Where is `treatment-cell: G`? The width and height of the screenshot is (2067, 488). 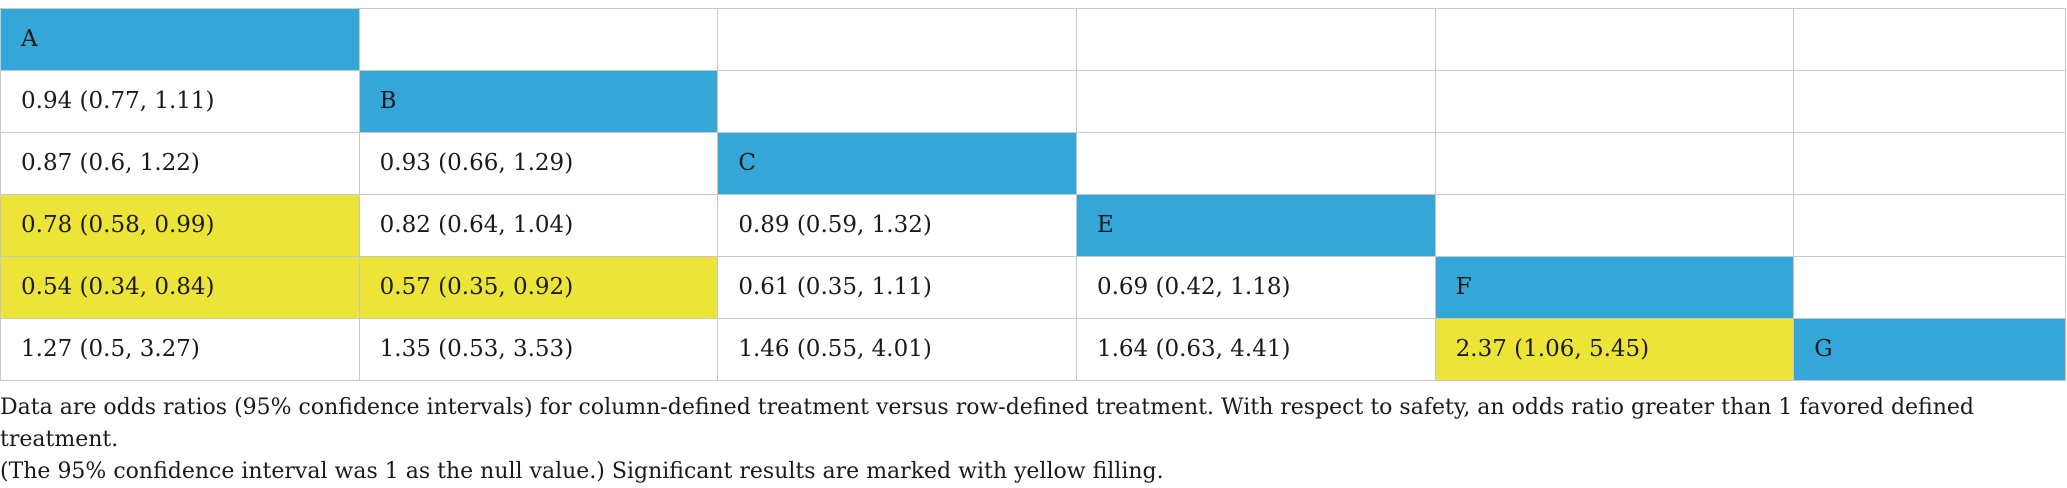 treatment-cell: G is located at coordinates (1929, 349).